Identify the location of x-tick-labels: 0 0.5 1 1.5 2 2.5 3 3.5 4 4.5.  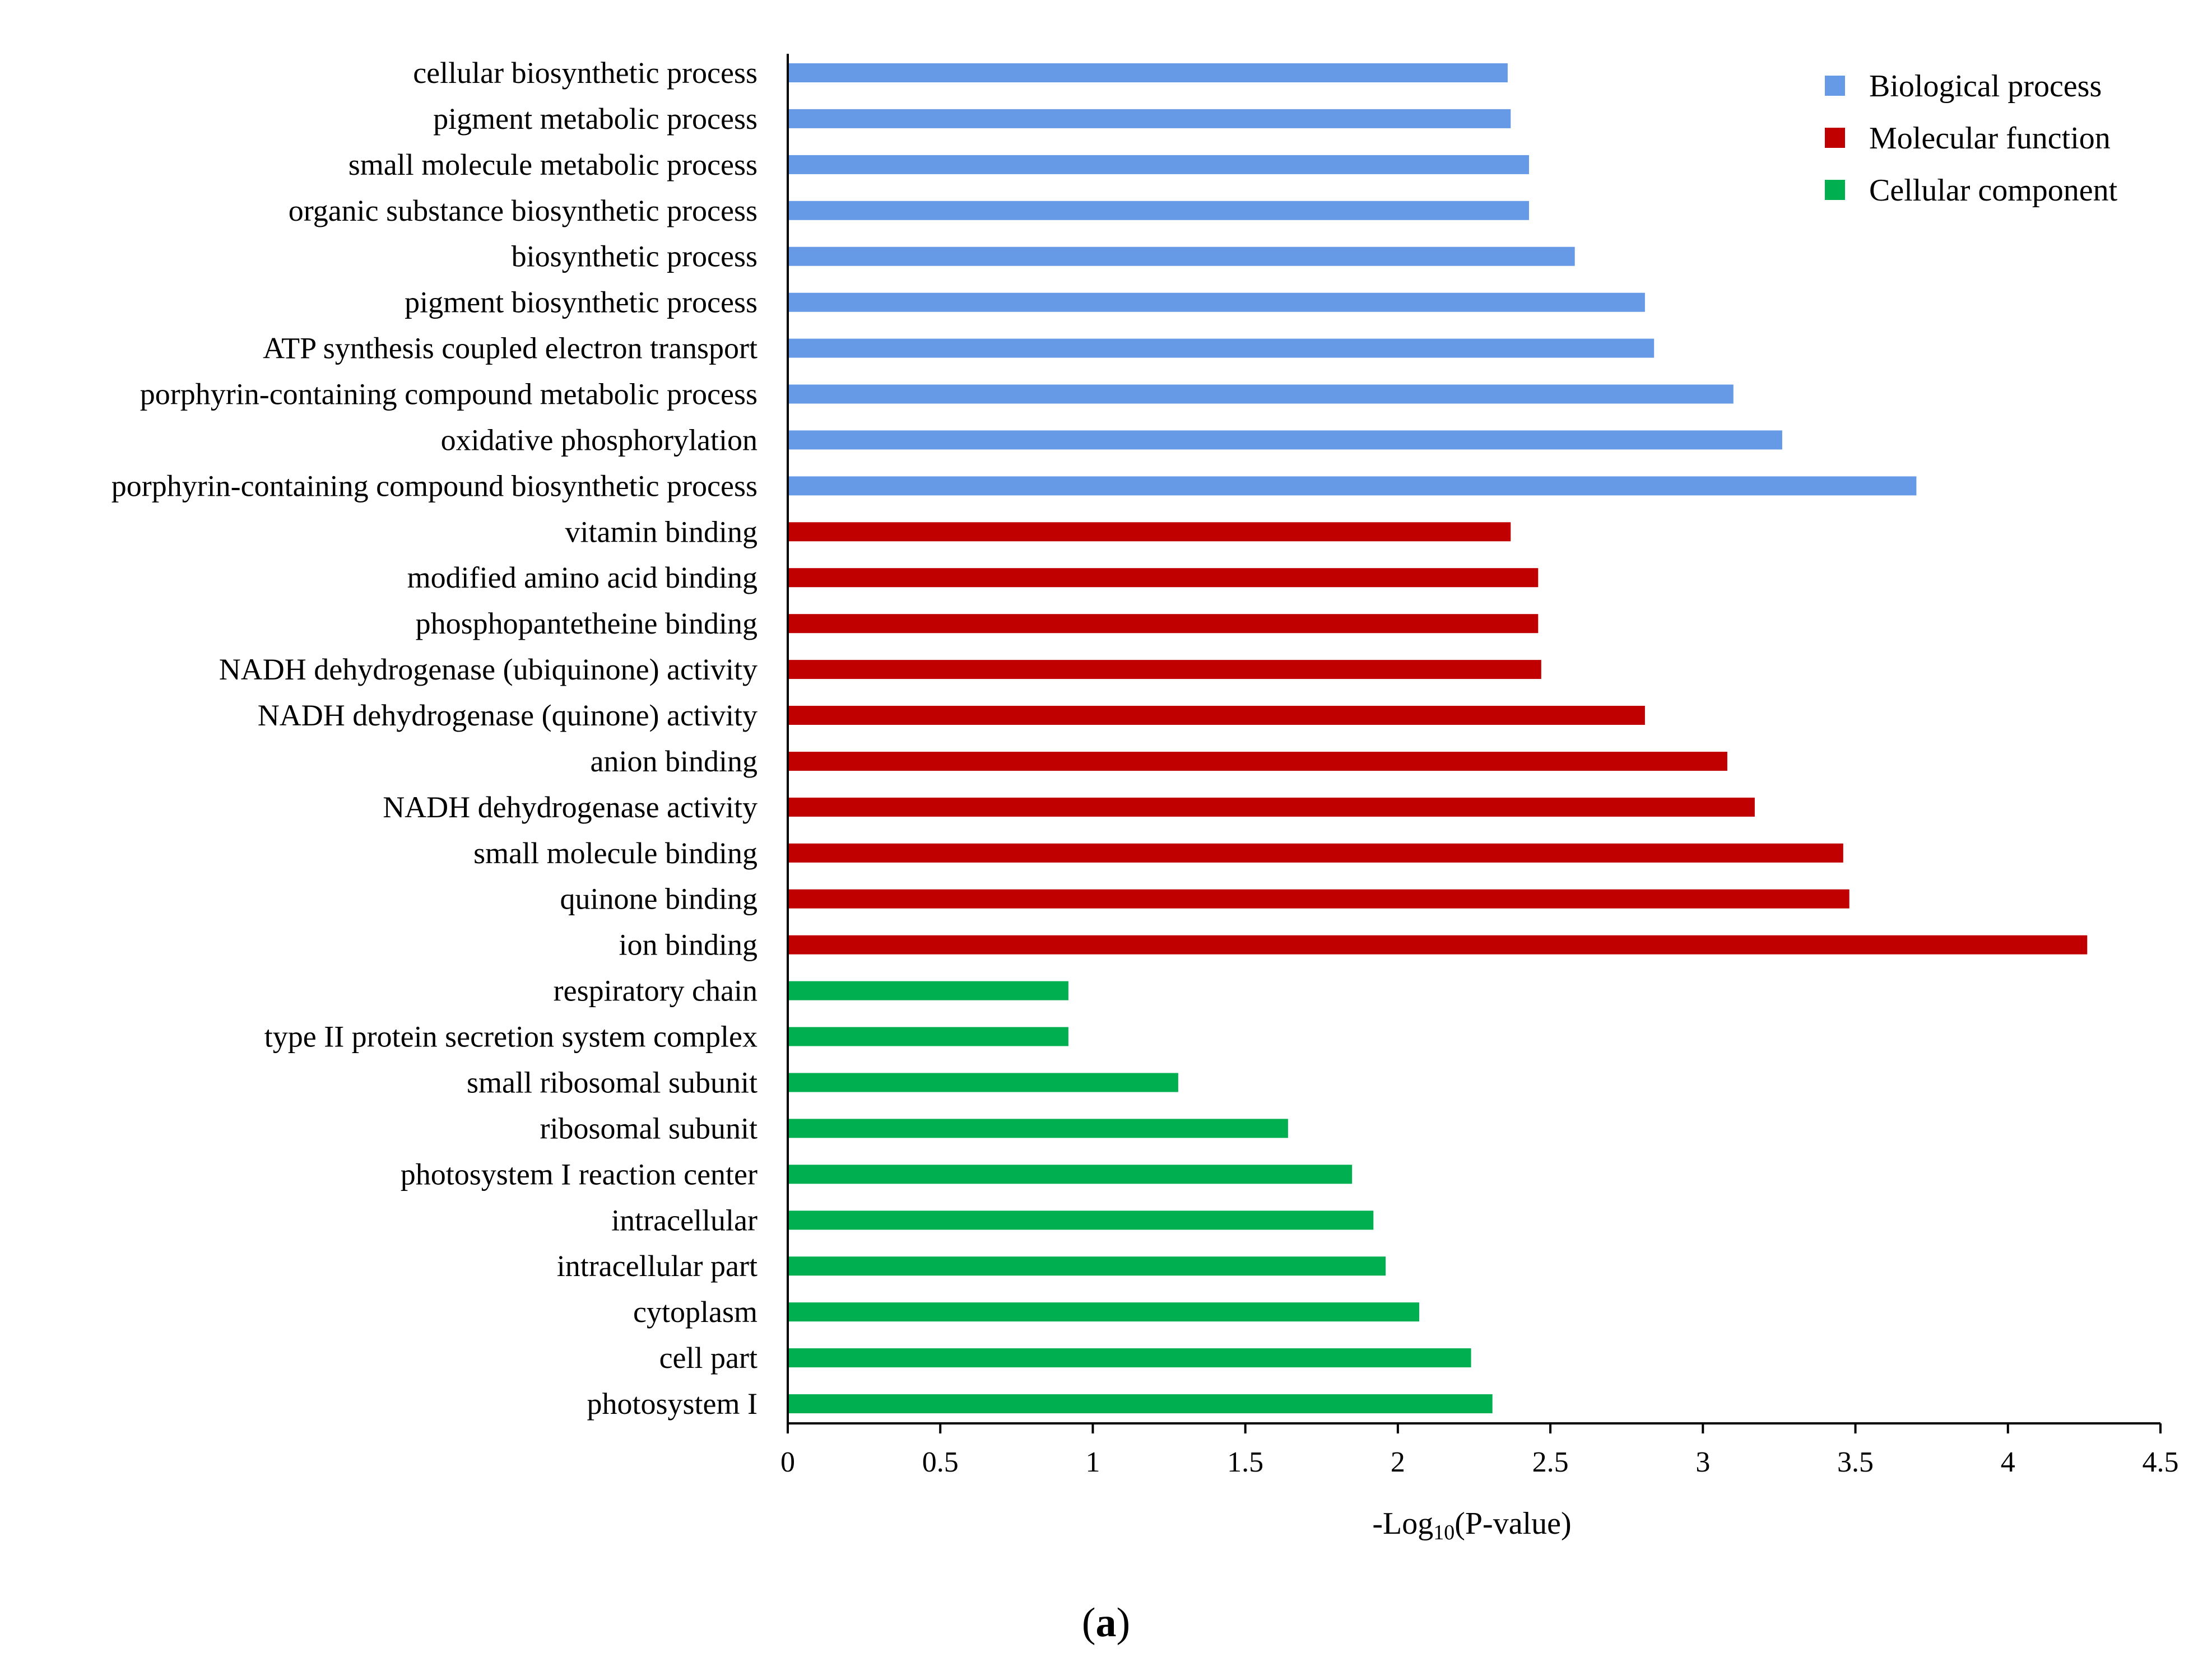
(1479, 1462).